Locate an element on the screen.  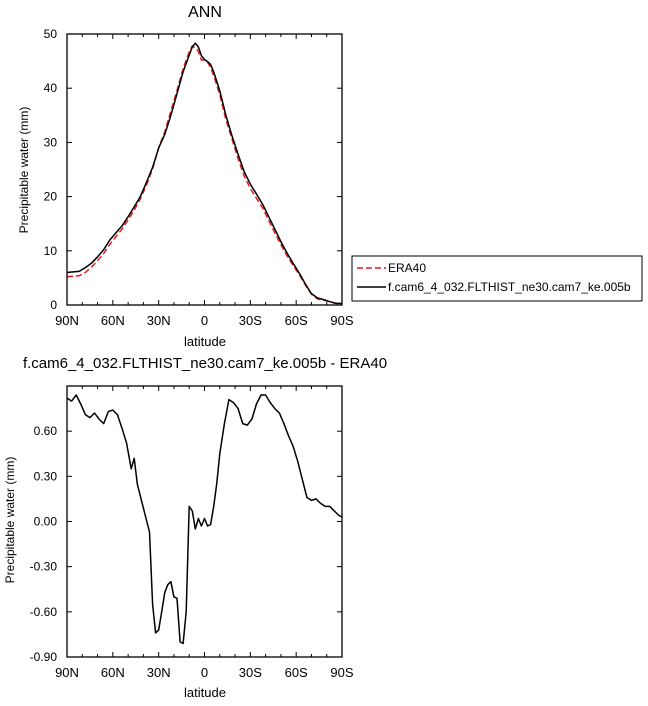
top-x-tick-label: 90N is located at coordinates (67, 320).